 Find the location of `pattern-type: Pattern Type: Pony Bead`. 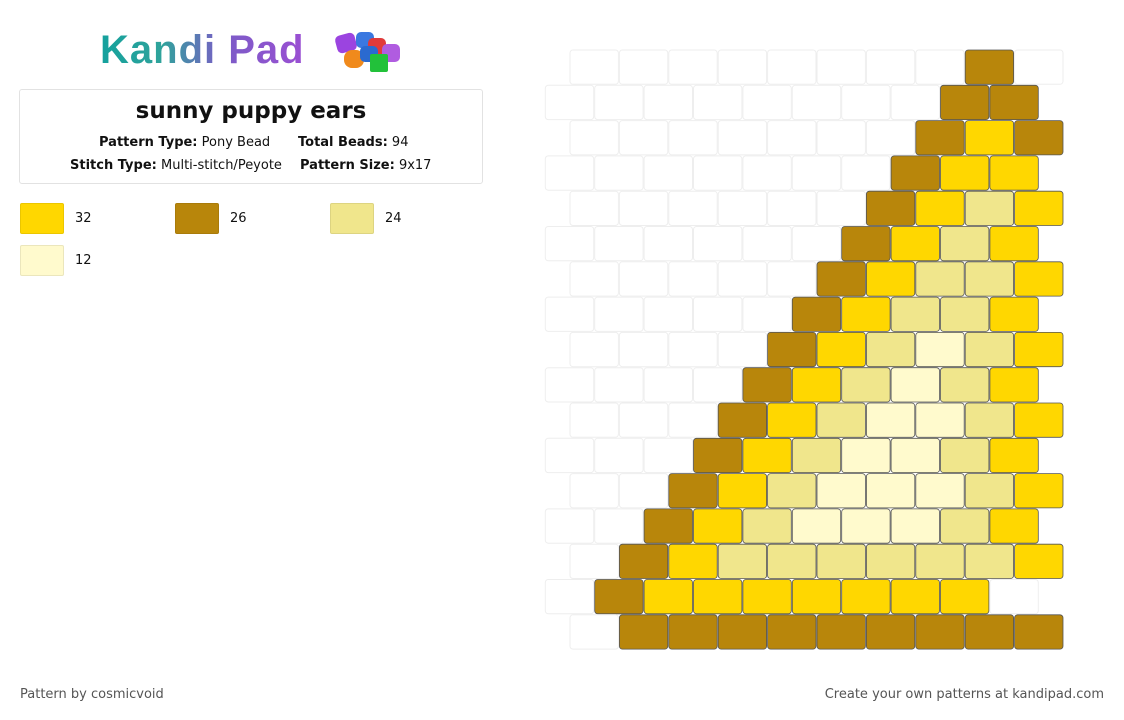

pattern-type: Pattern Type: Pony Bead is located at coordinates (184, 142).